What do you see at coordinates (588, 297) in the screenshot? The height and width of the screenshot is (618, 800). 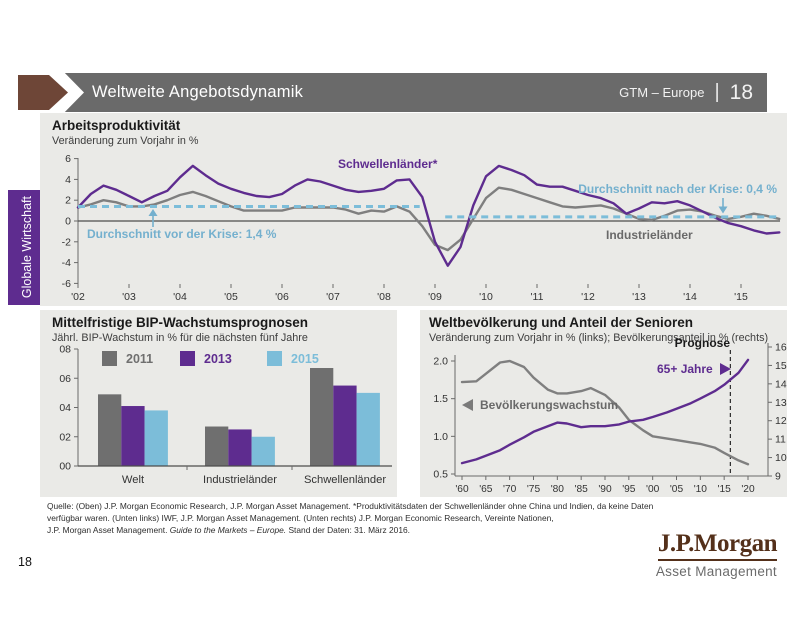 I see `svg-text: '12` at bounding box center [588, 297].